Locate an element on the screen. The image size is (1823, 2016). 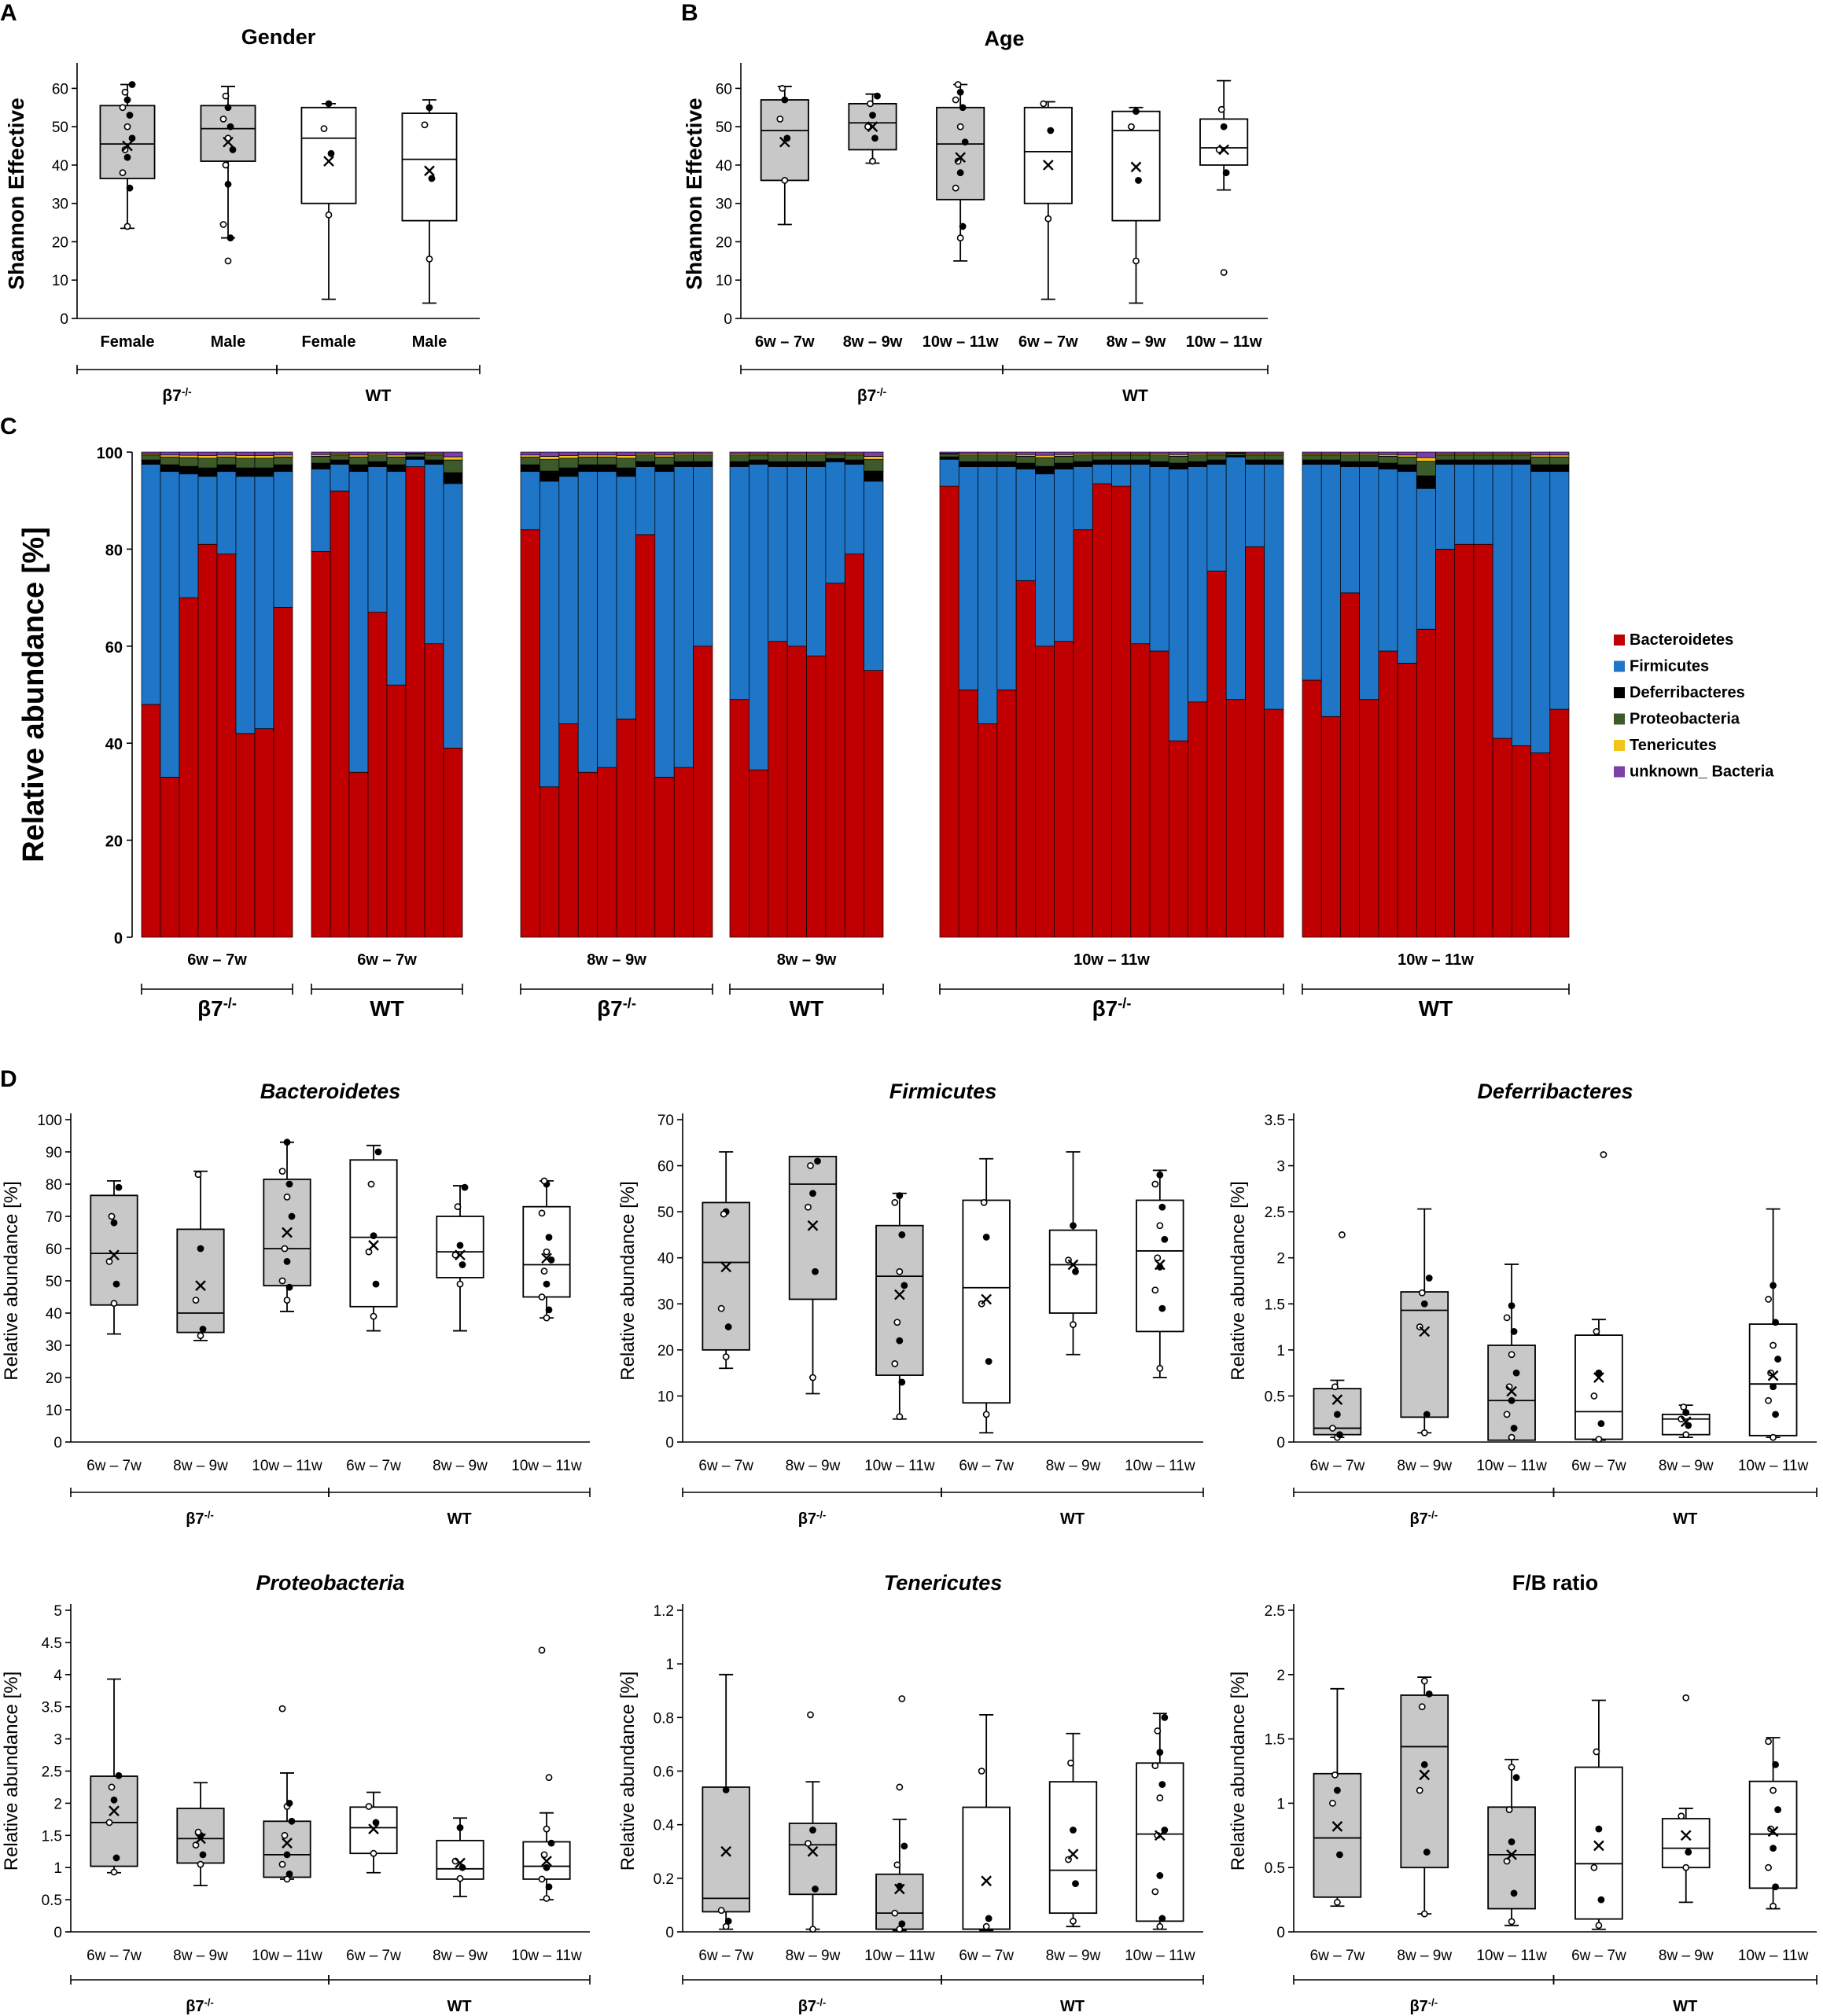
chart-title: Proteobacteria is located at coordinates (330, 1583).